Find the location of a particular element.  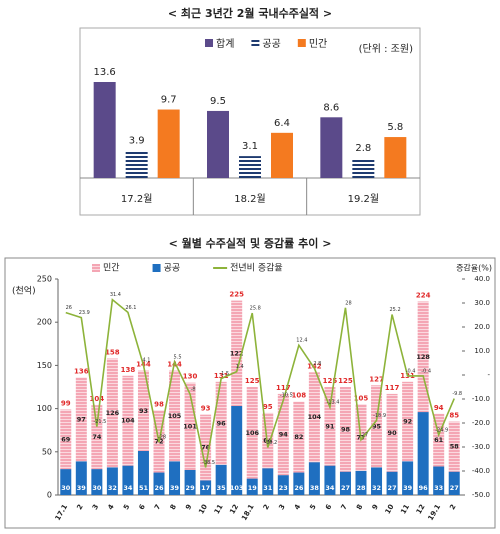

total-label: 224 is located at coordinates (423, 295).